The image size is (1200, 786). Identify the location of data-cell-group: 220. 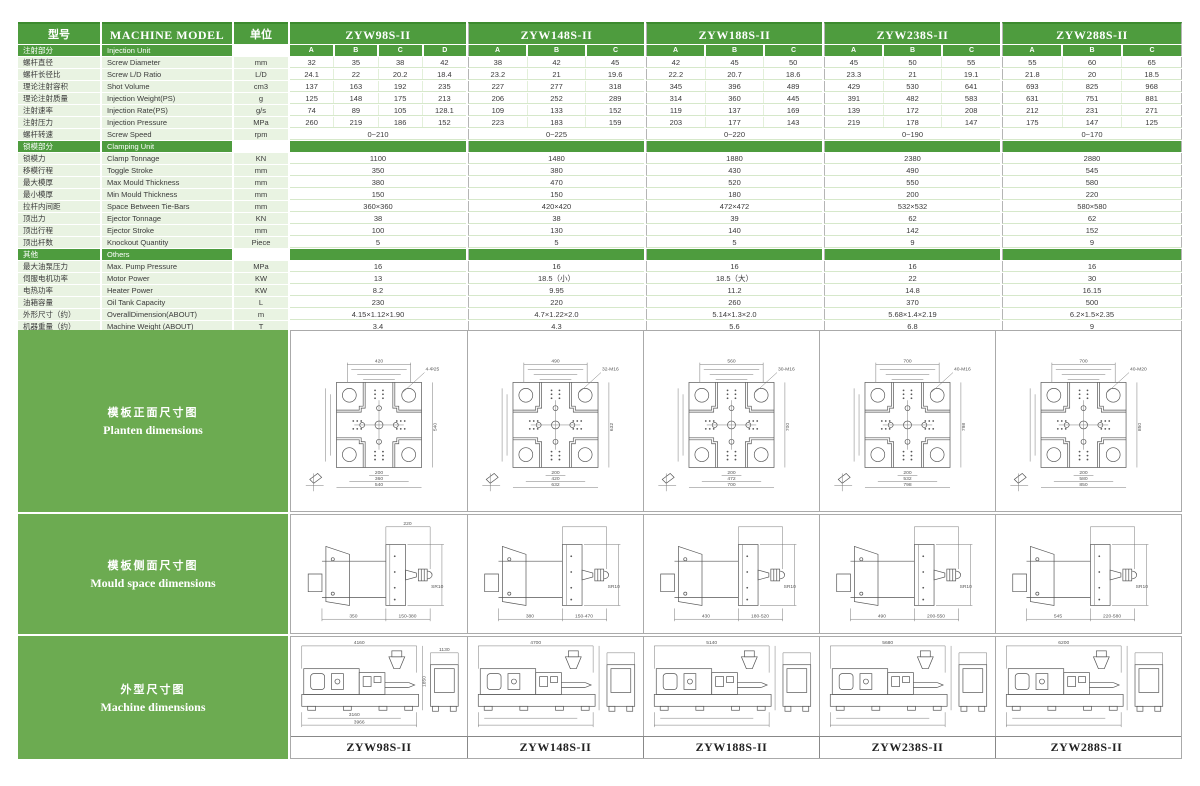
(556, 302).